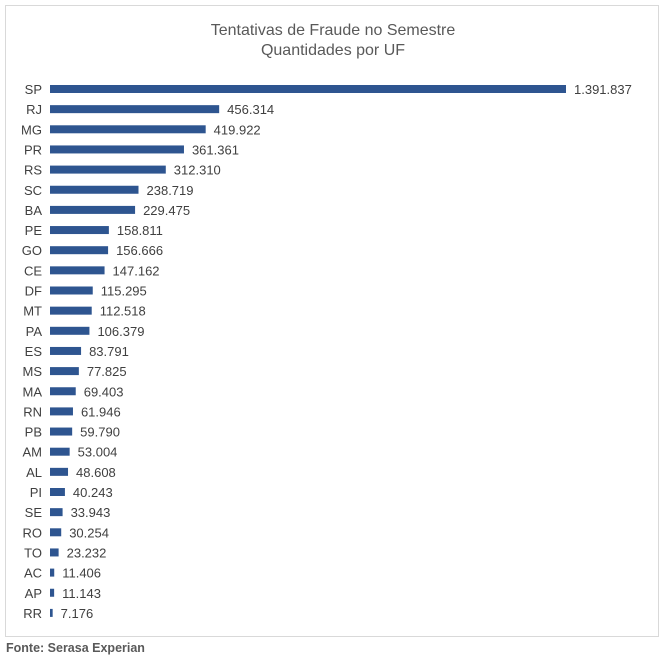 Image resolution: width=667 pixels, height=663 pixels. I want to click on value-label-rj: 456.314, so click(250, 109).